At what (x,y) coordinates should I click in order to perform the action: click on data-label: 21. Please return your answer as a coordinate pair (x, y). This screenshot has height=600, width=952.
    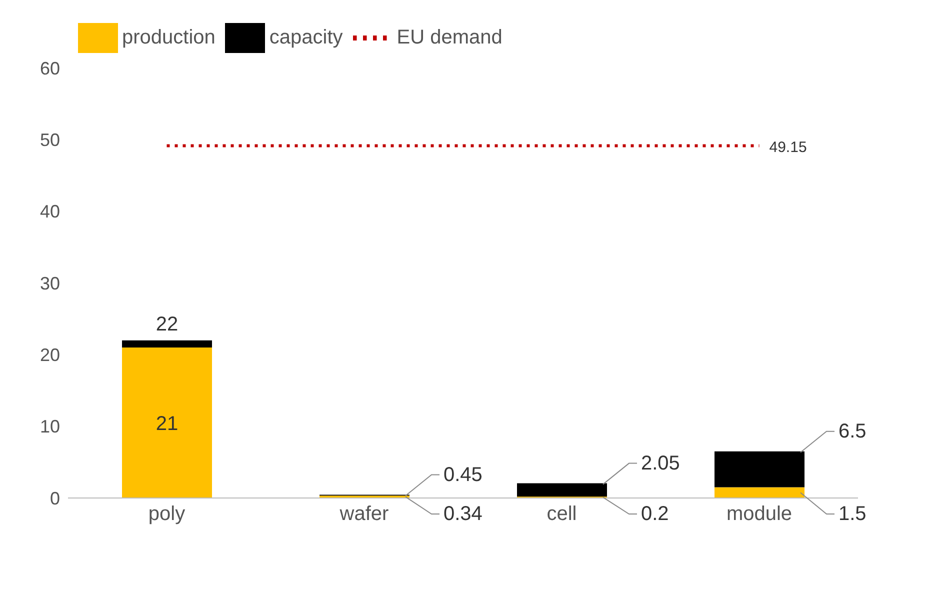
    Looking at the image, I should click on (167, 423).